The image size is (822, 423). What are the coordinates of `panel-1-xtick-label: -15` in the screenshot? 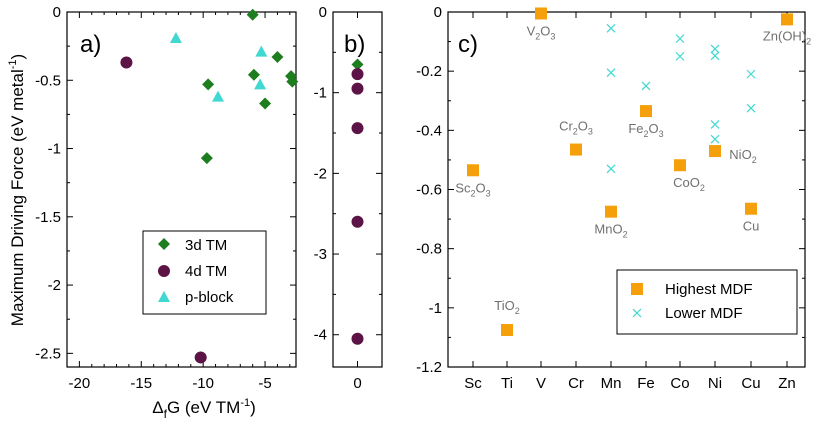 It's located at (141, 383).